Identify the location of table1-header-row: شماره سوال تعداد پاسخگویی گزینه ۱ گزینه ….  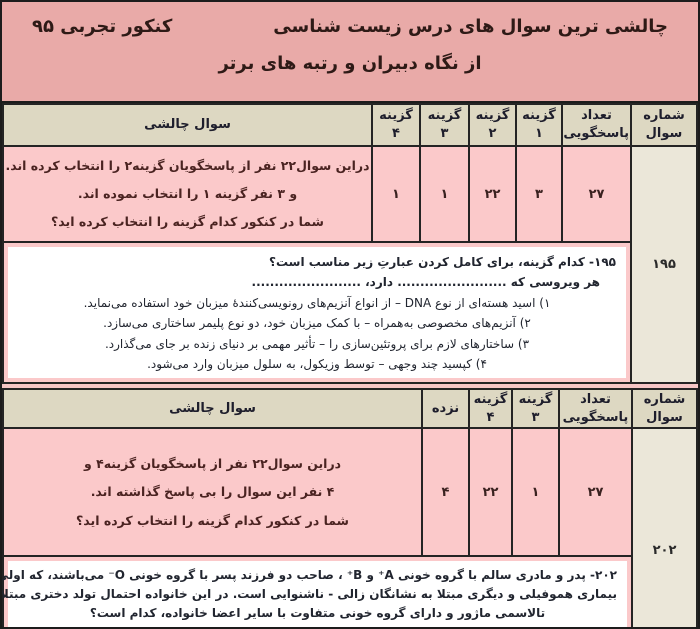
(350, 125).